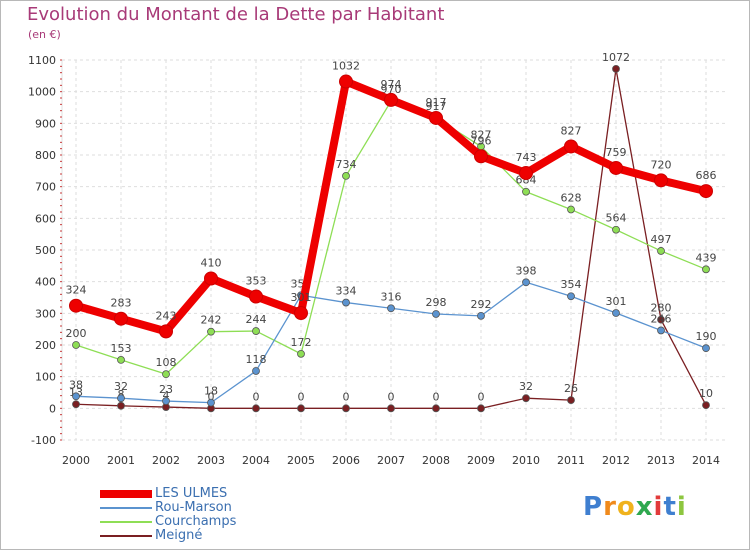 The width and height of the screenshot is (750, 550). I want to click on legend-label-rou-marson: Rou-Marson, so click(193, 507).